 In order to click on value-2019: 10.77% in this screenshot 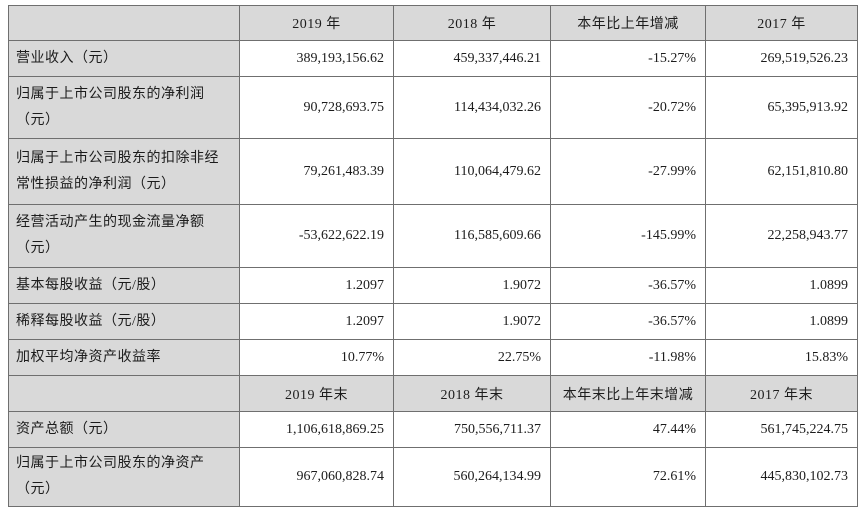, I will do `click(316, 357)`.